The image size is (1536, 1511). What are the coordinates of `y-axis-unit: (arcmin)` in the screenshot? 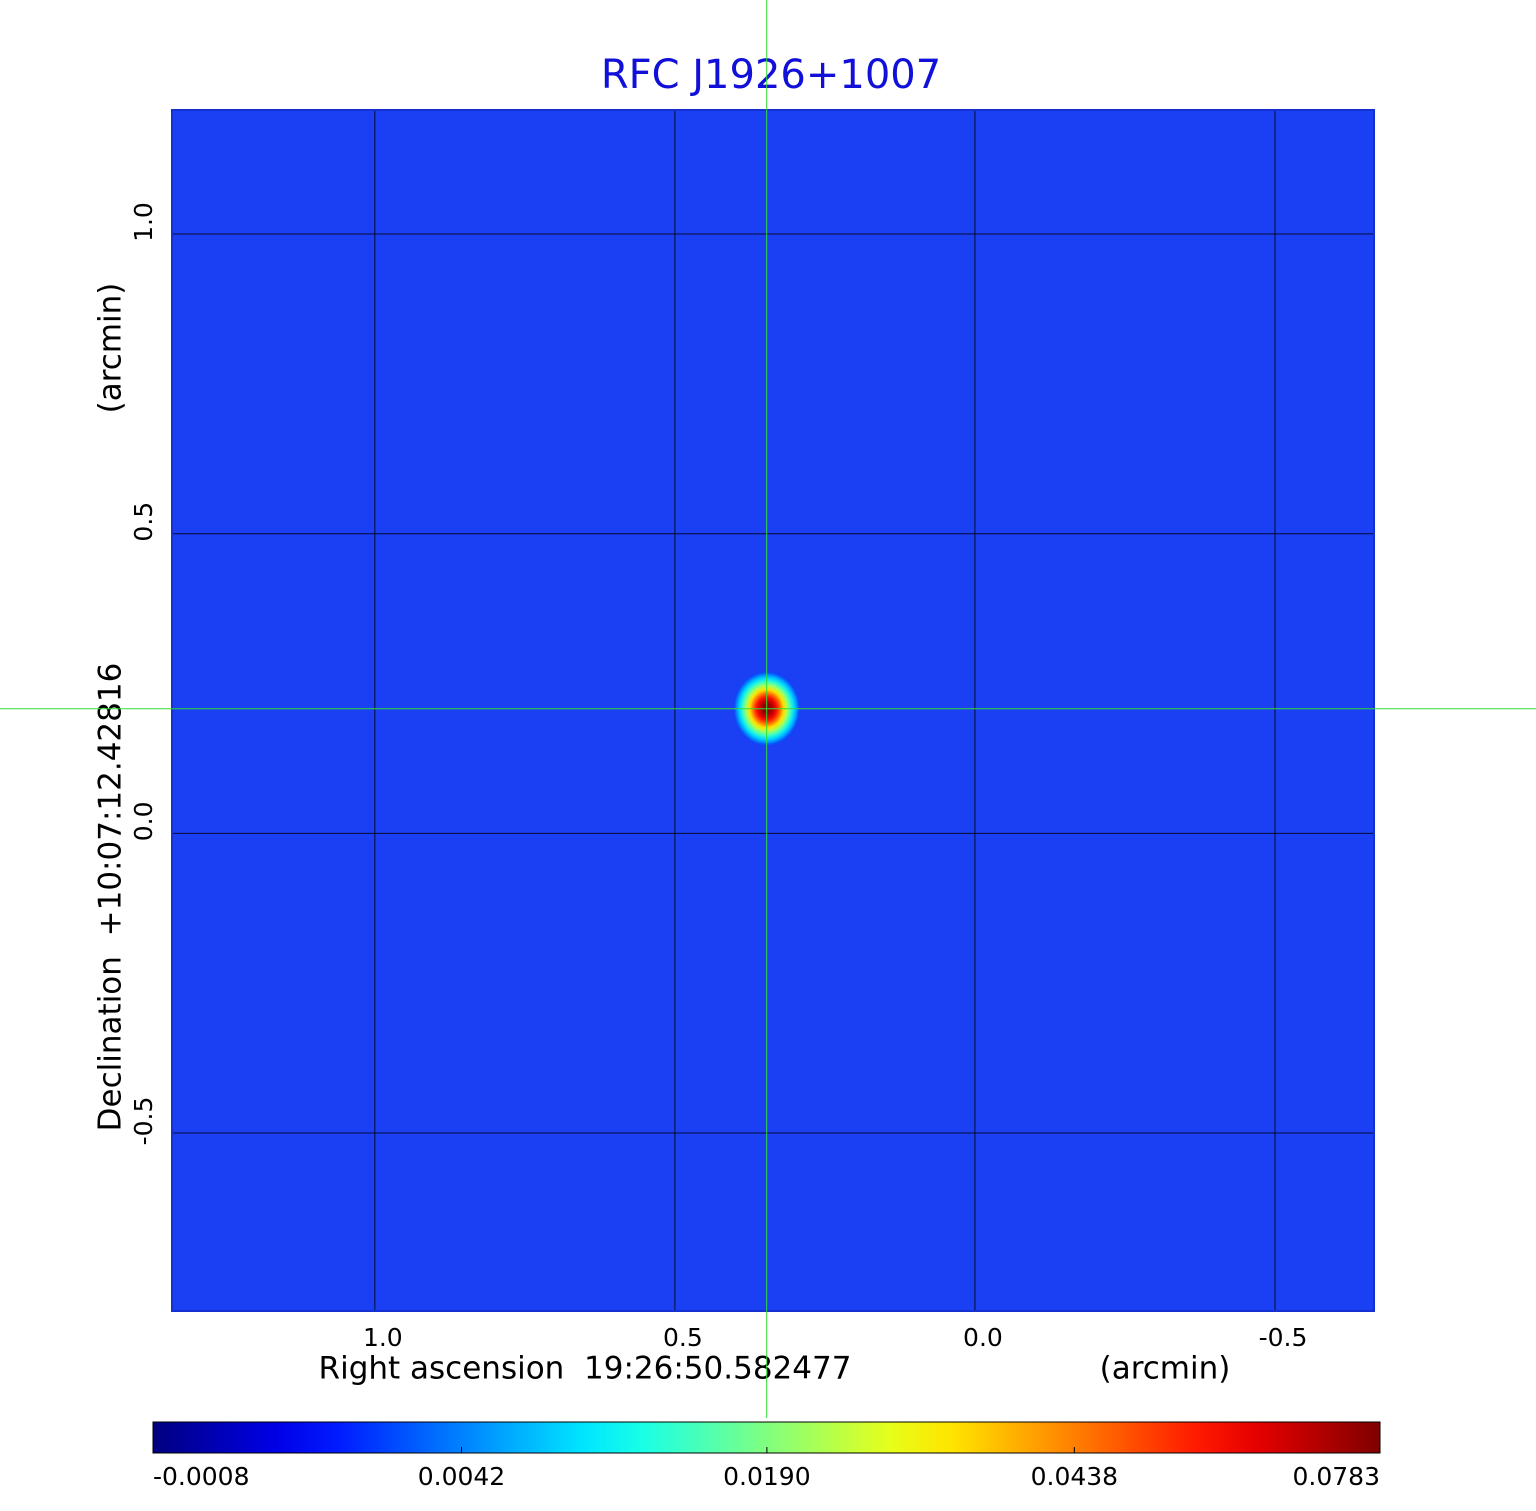 It's located at (111, 348).